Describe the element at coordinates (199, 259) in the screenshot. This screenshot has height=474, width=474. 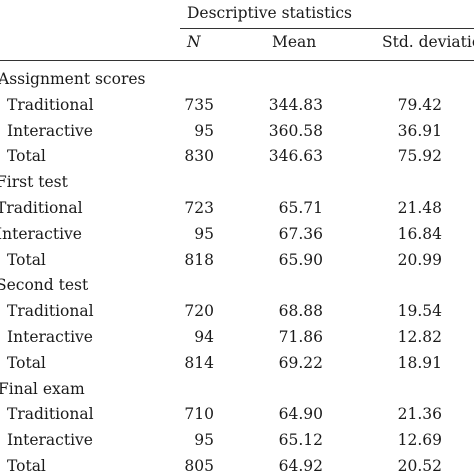
I see `cell-n: 818` at that location.